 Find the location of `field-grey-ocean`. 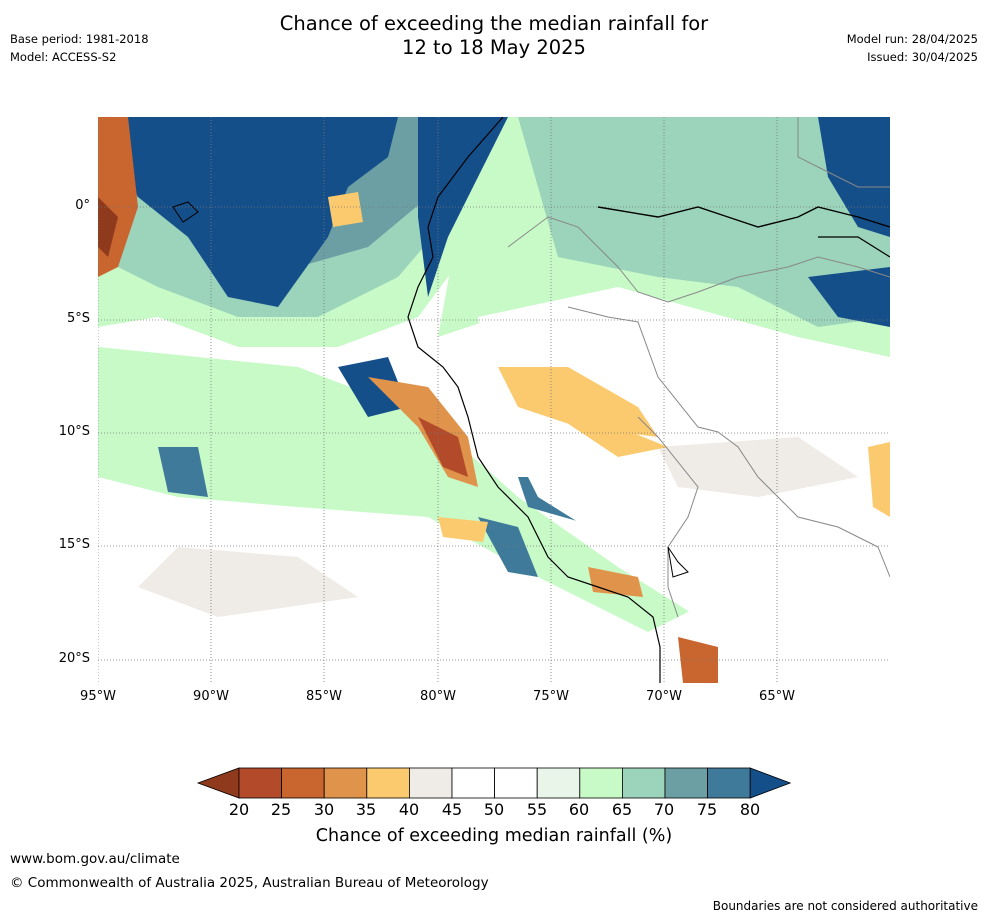

field-grey-ocean is located at coordinates (248, 582).